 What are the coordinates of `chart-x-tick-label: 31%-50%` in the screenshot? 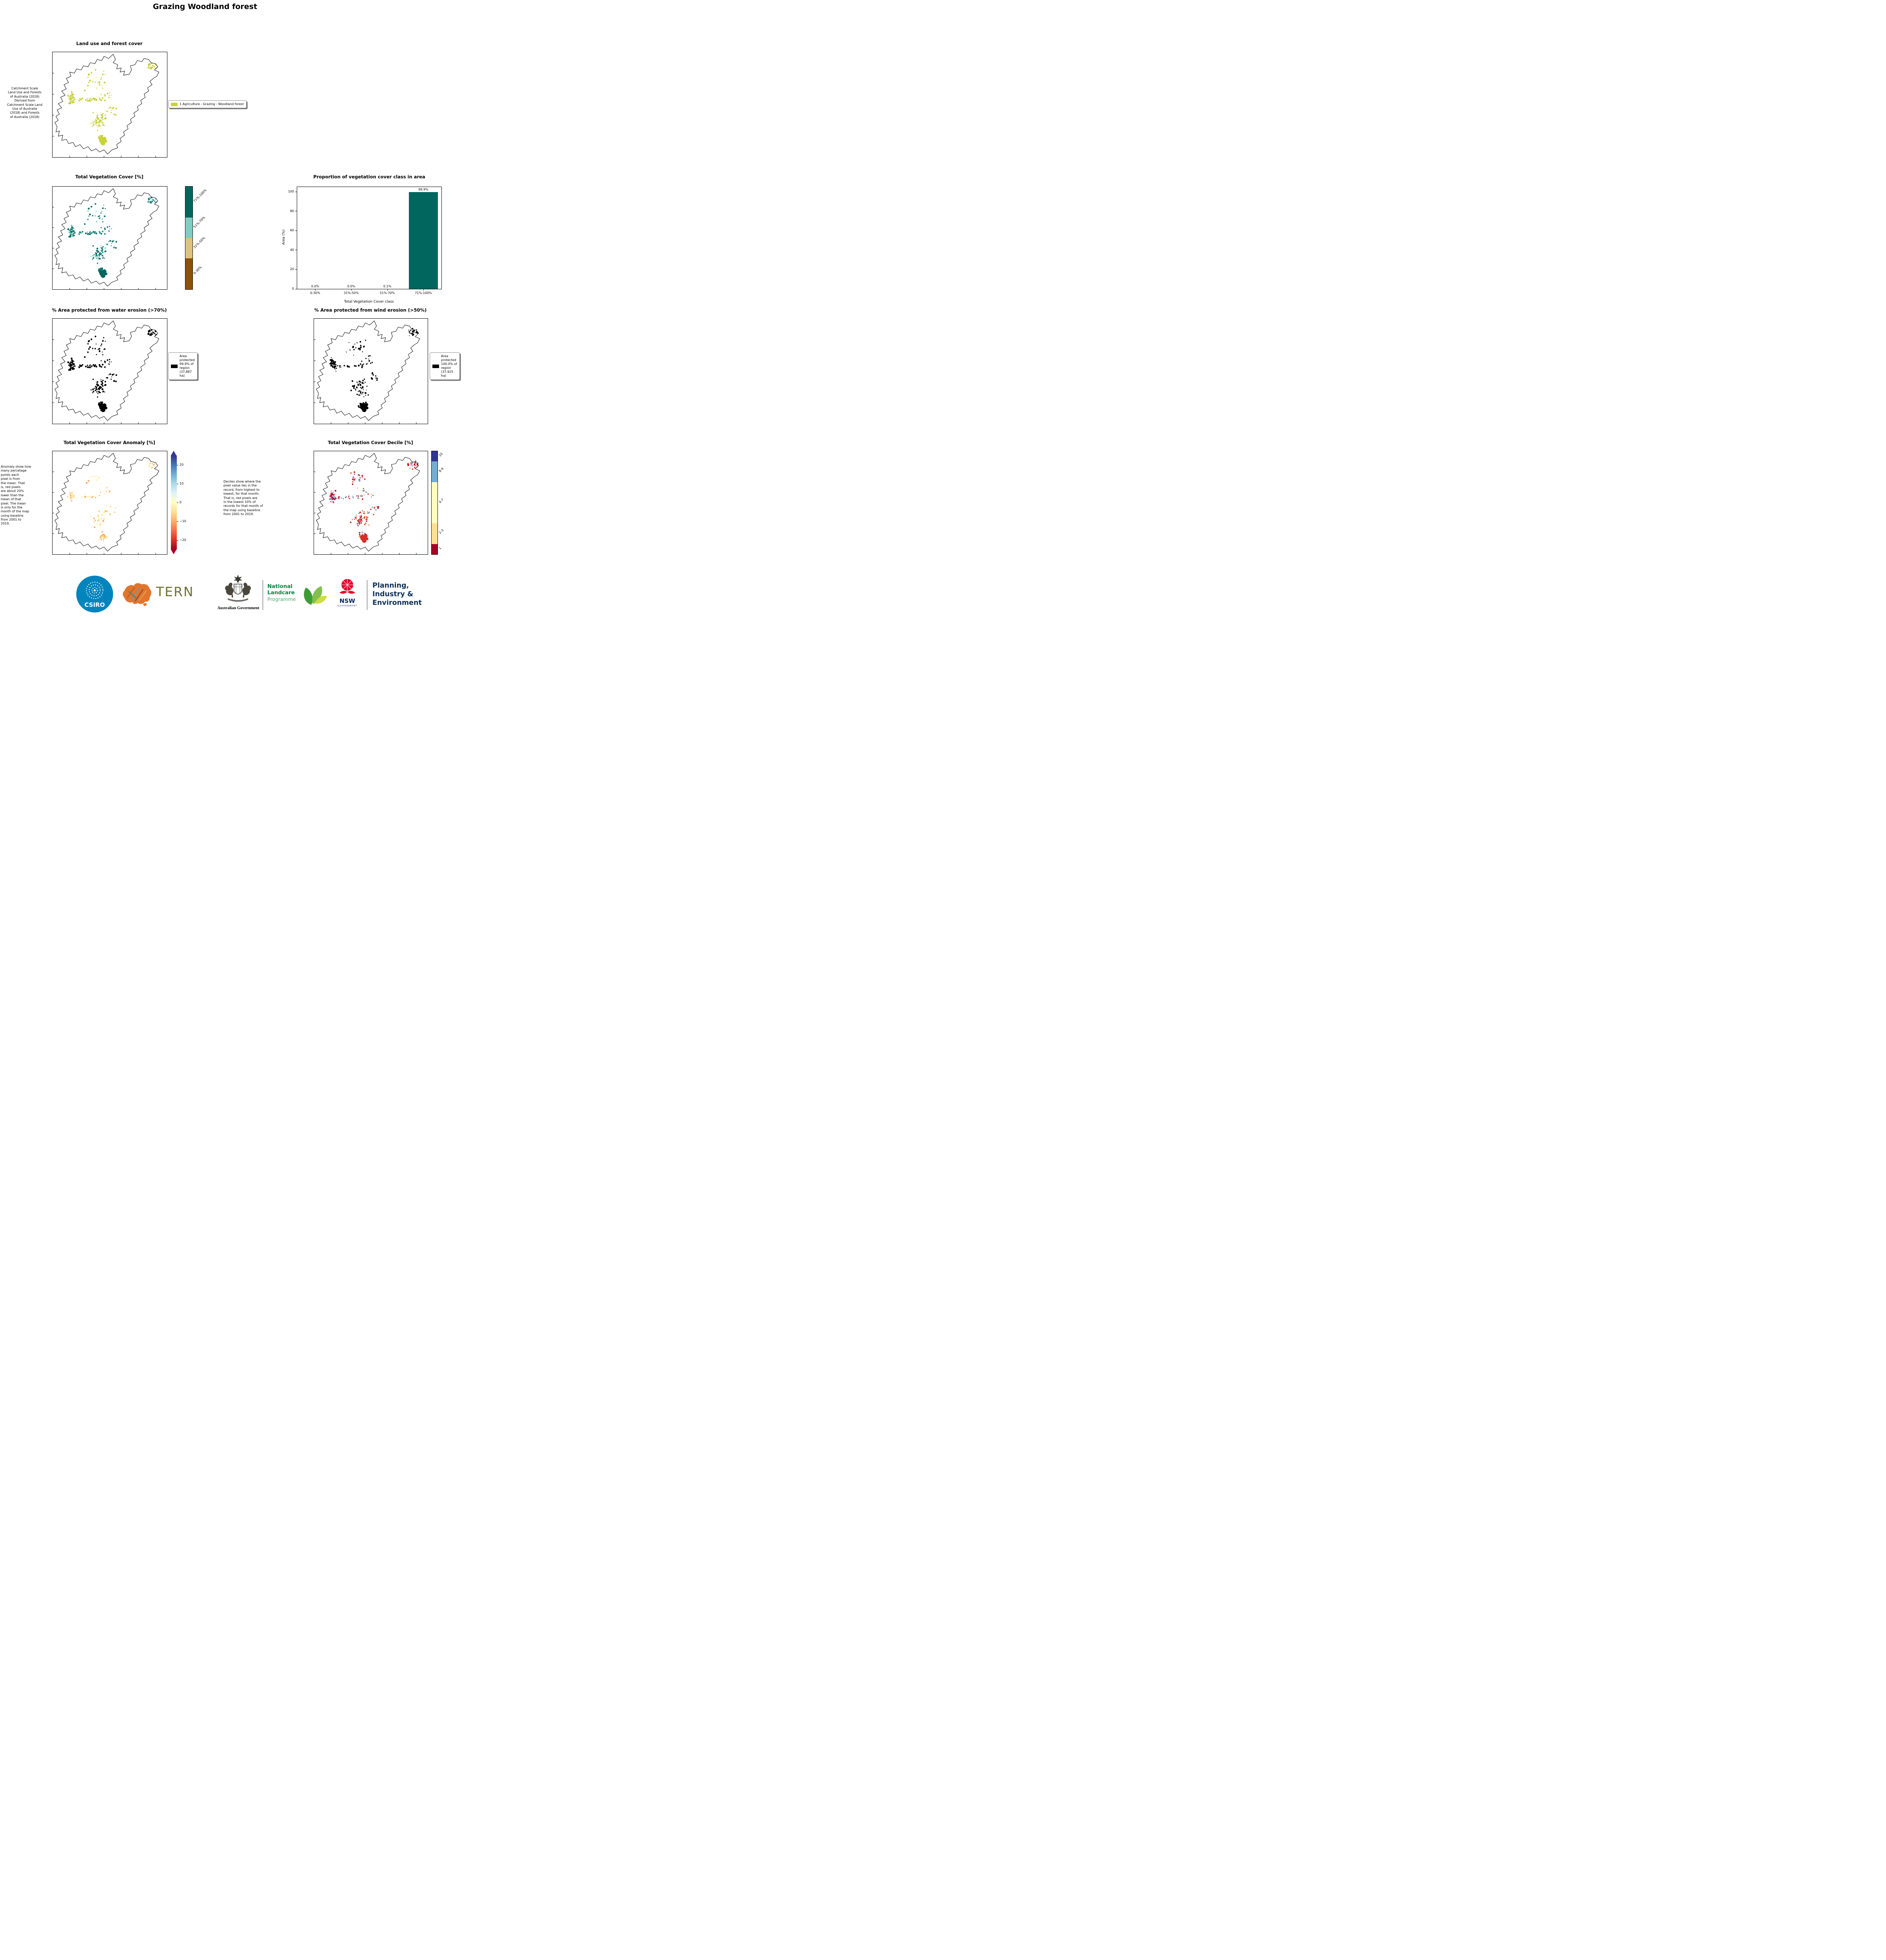 It's located at (351, 293).